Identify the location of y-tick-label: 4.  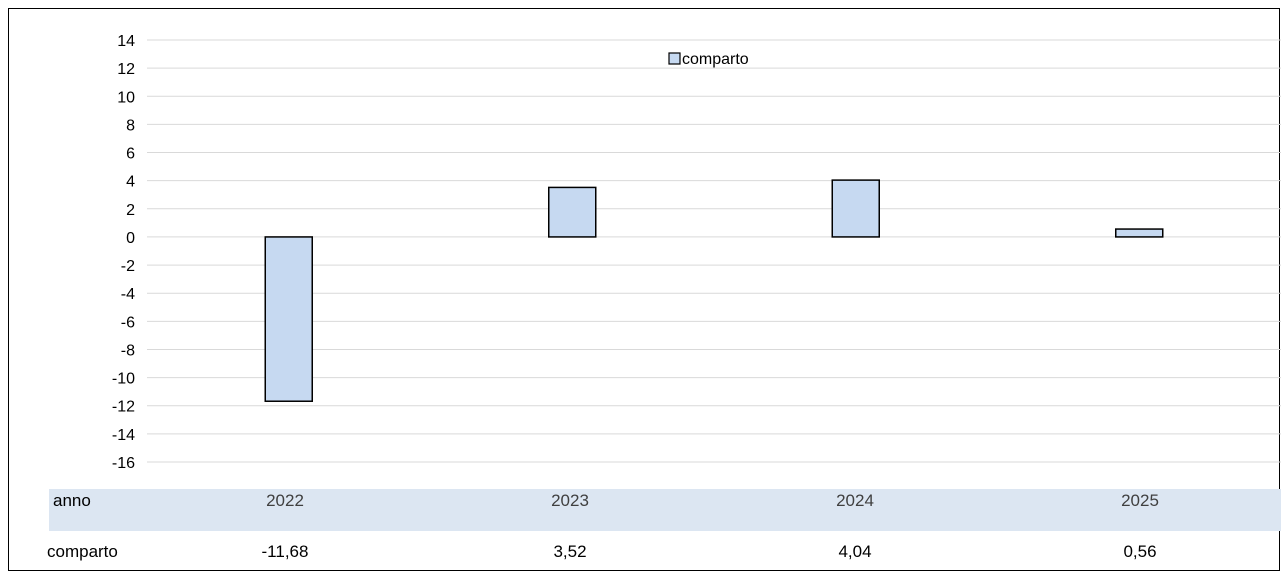
(130, 182).